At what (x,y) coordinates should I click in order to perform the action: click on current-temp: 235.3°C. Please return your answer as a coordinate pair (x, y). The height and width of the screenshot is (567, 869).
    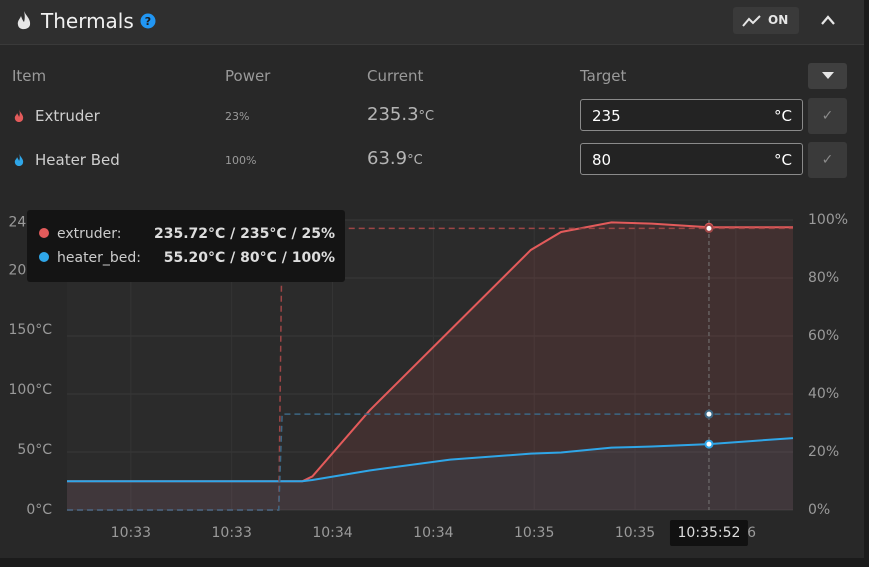
    Looking at the image, I should click on (400, 114).